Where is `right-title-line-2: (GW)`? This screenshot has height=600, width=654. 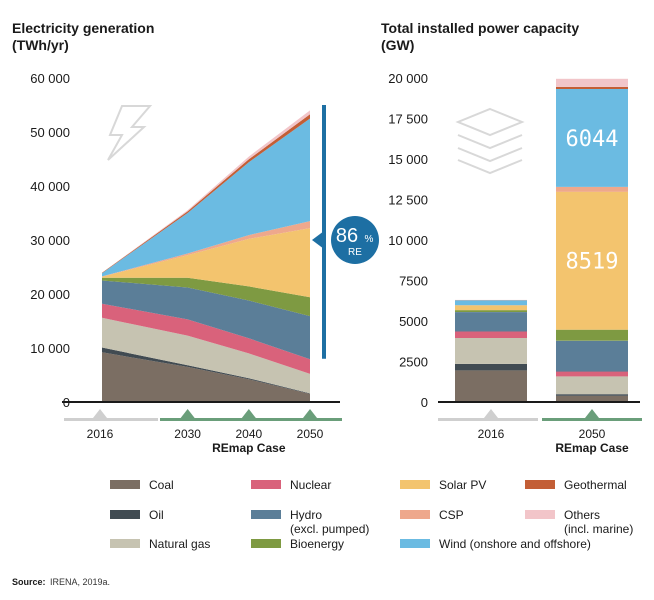
right-title-line-2: (GW) is located at coordinates (397, 45).